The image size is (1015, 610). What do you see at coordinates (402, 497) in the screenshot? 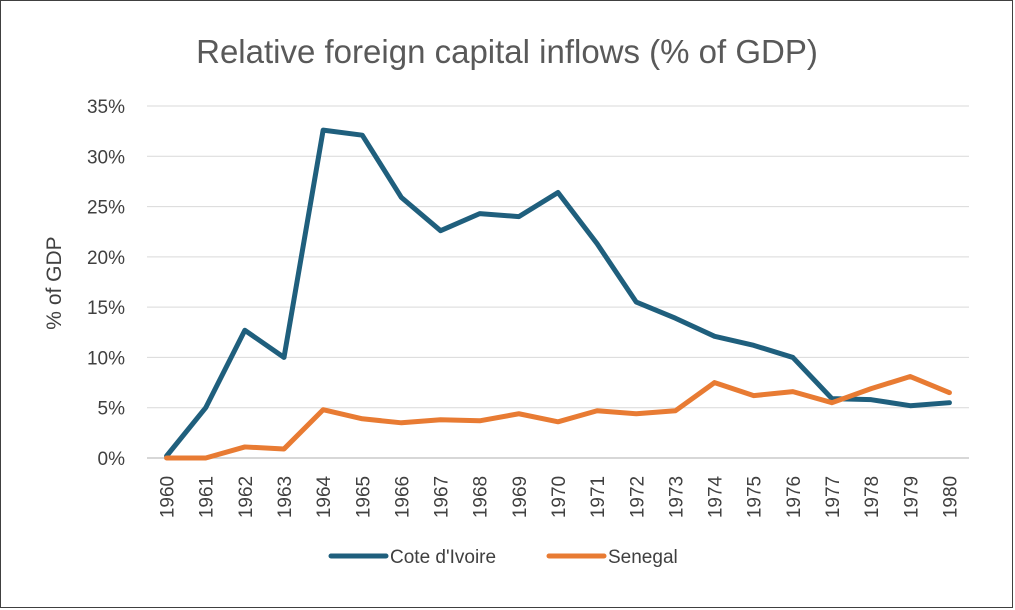
I see `x-tick-label: 1966` at bounding box center [402, 497].